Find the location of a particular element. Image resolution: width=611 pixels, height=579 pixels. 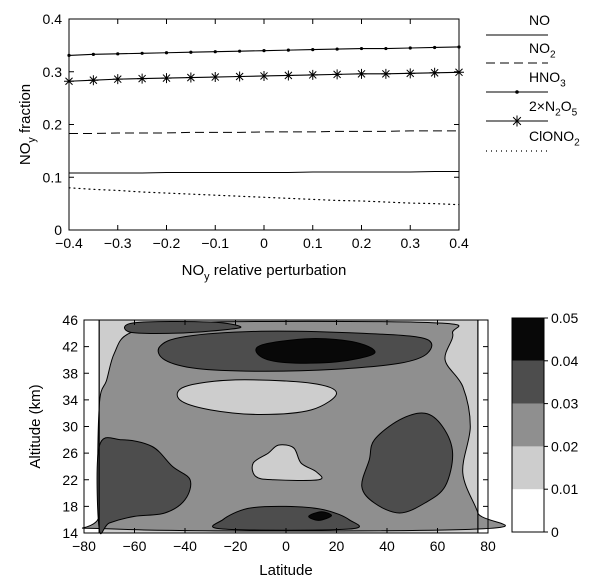

y-tick-label: 34 is located at coordinates (70, 400).